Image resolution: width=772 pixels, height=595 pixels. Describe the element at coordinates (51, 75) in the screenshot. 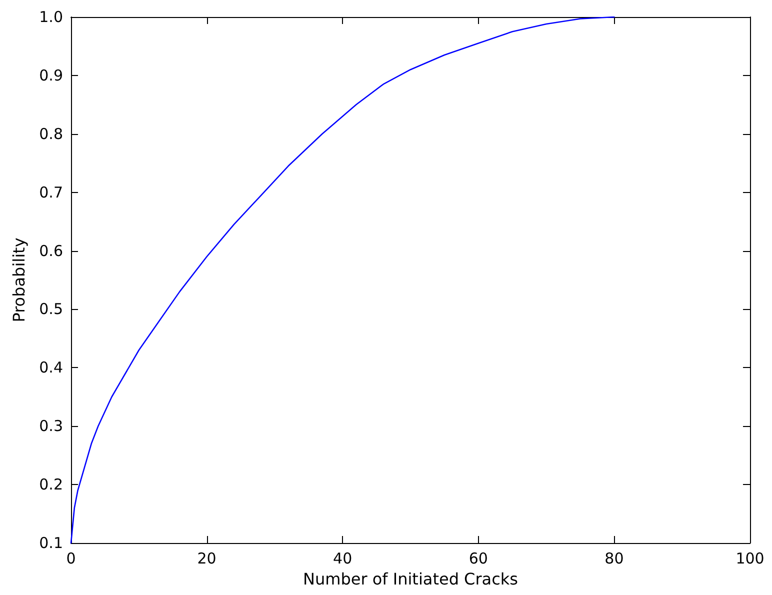

I see `y-tick-label: 0.9` at that location.